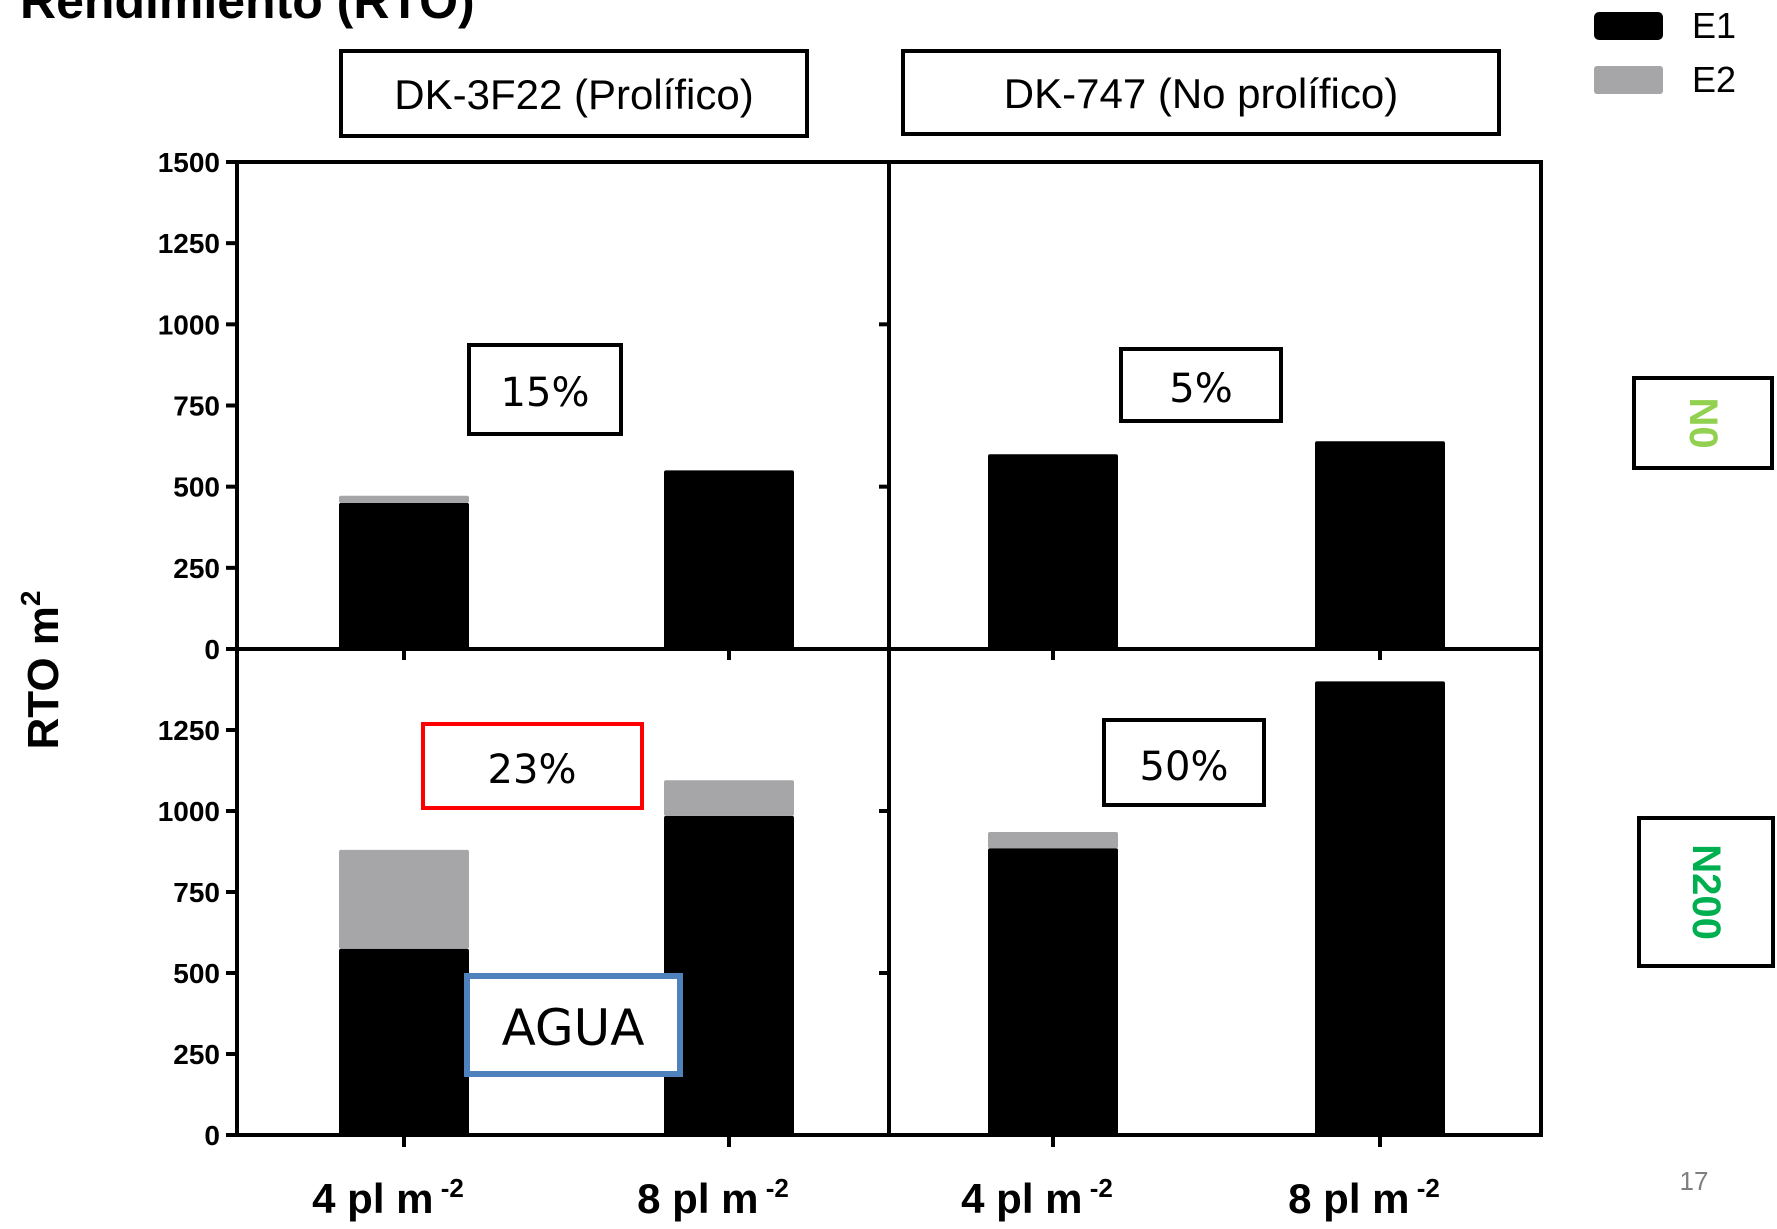 The width and height of the screenshot is (1777, 1229). I want to click on y-tick-label-0-0: 0, so click(212, 649).